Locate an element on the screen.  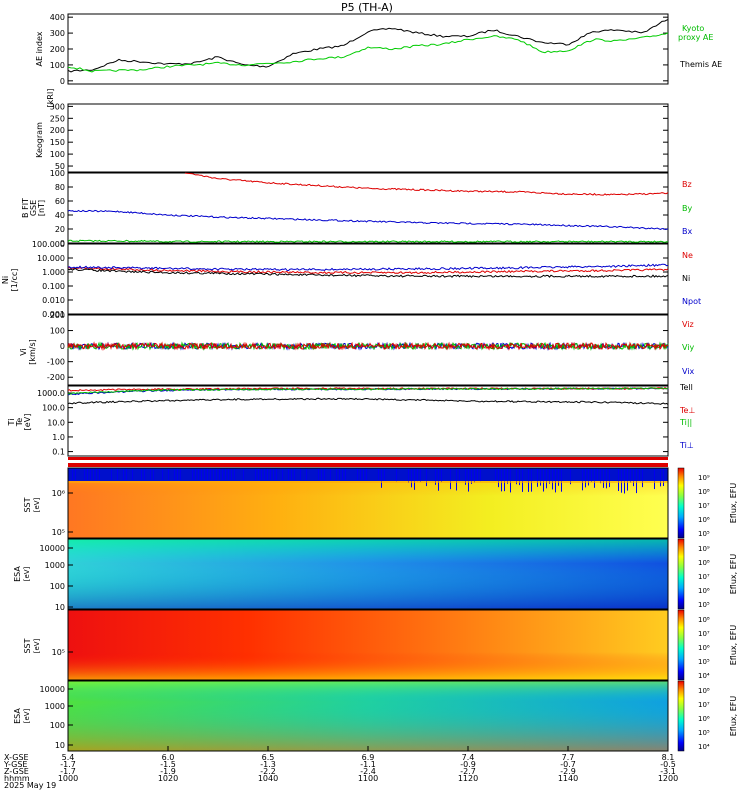
density-ylabel: Ni is located at coordinates (5, 280).